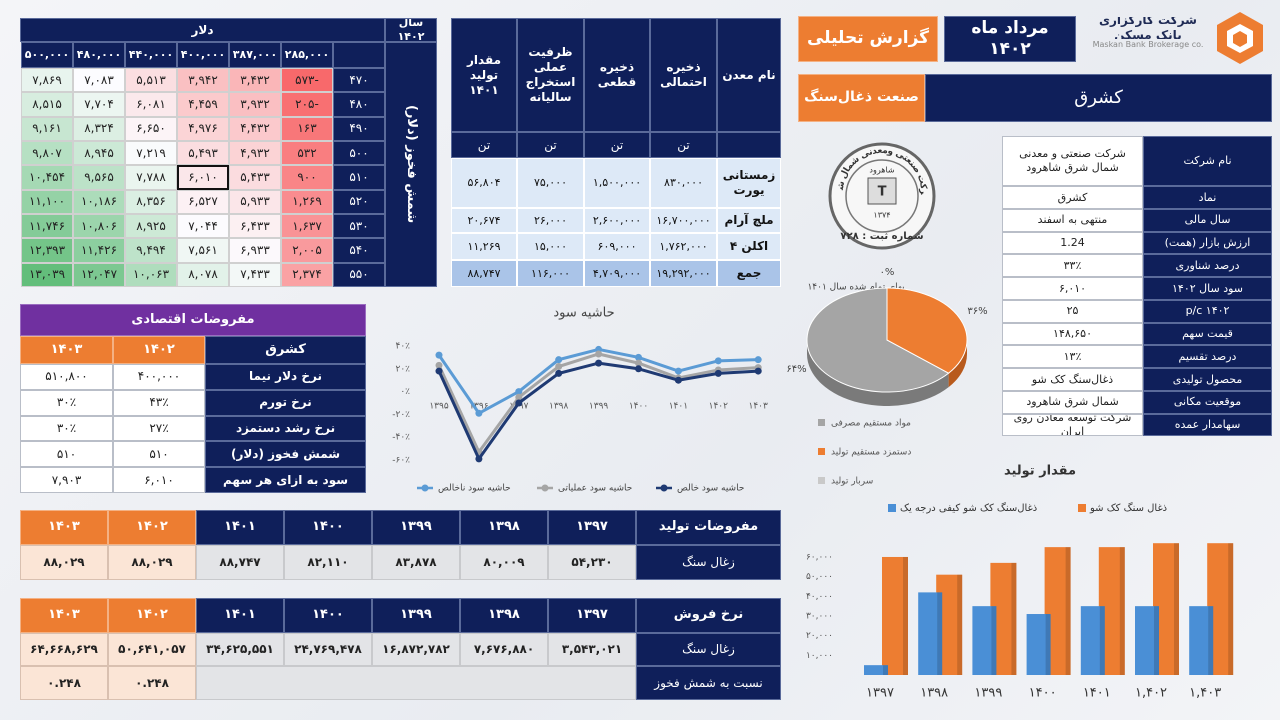 The height and width of the screenshot is (720, 1280). What do you see at coordinates (759, 407) in the screenshot?
I see `x-tick-label: ۱۴۰۳` at bounding box center [759, 407].